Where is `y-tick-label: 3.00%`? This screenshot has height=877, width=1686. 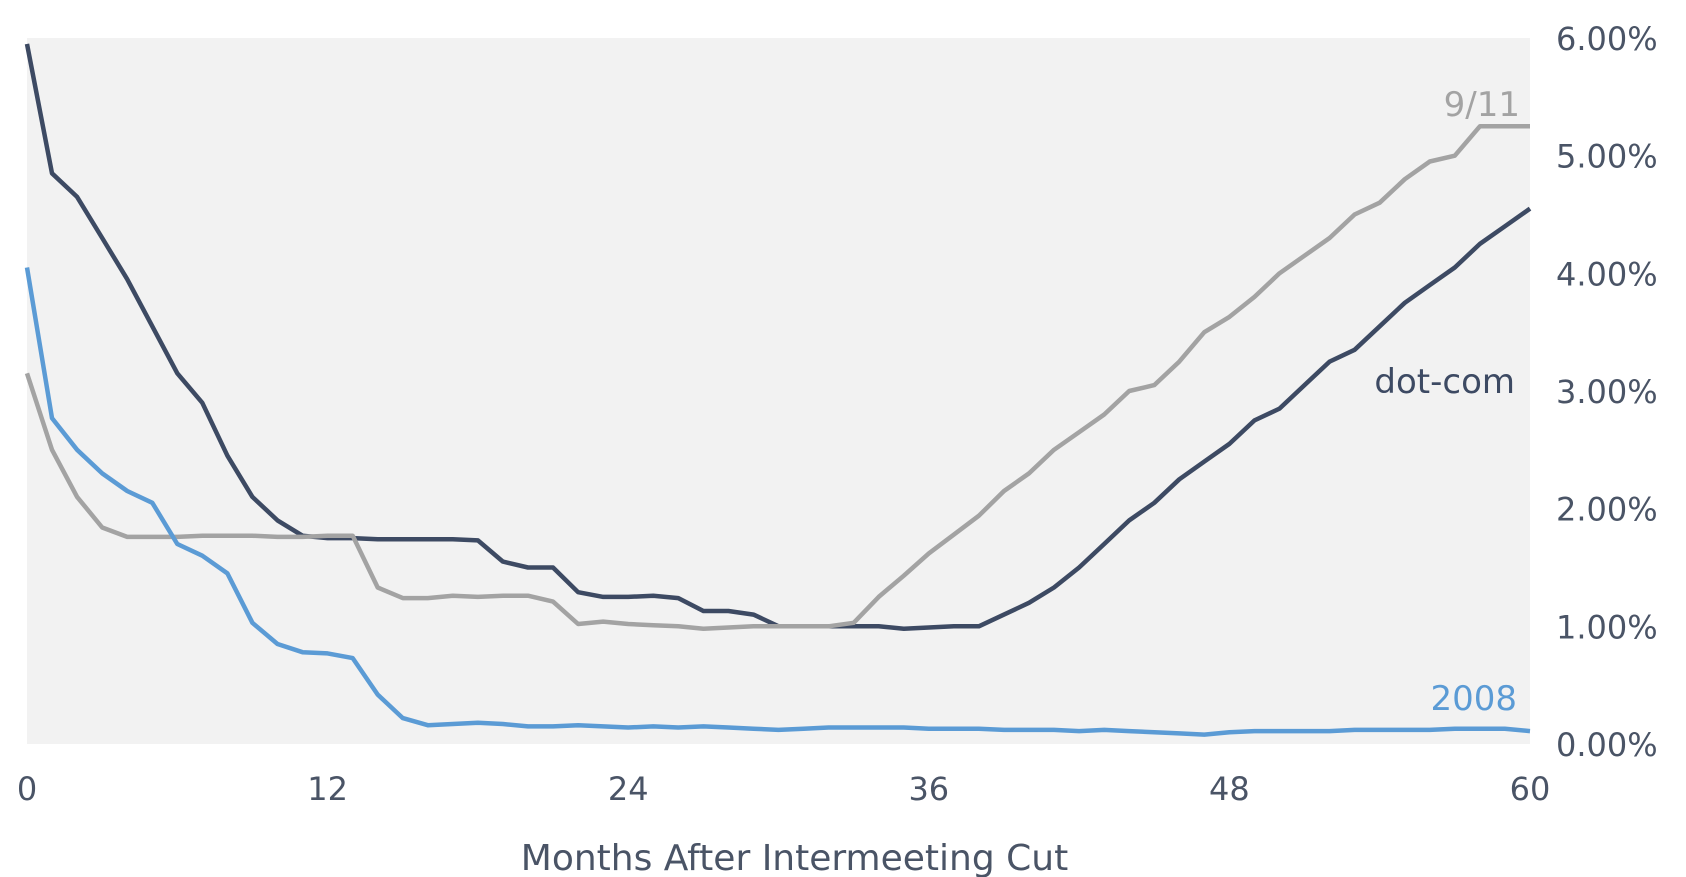
y-tick-label: 3.00% is located at coordinates (1607, 392).